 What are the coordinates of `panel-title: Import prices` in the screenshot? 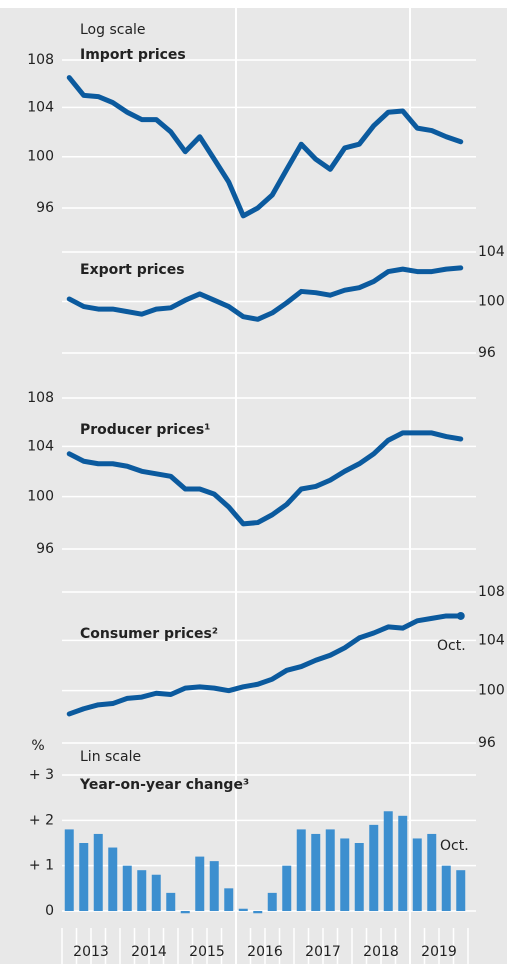 It's located at (133, 55).